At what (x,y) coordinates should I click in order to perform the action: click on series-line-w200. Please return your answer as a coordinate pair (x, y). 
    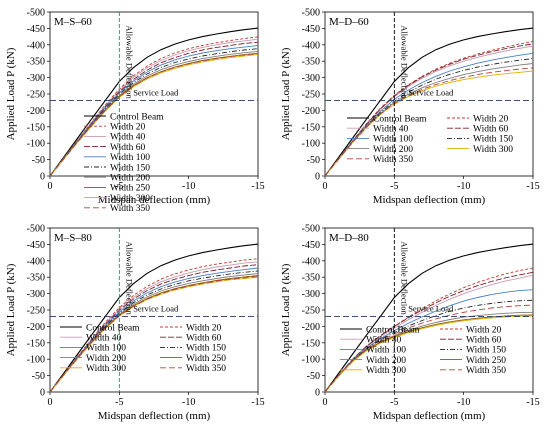
    Looking at the image, I should click on (154, 333).